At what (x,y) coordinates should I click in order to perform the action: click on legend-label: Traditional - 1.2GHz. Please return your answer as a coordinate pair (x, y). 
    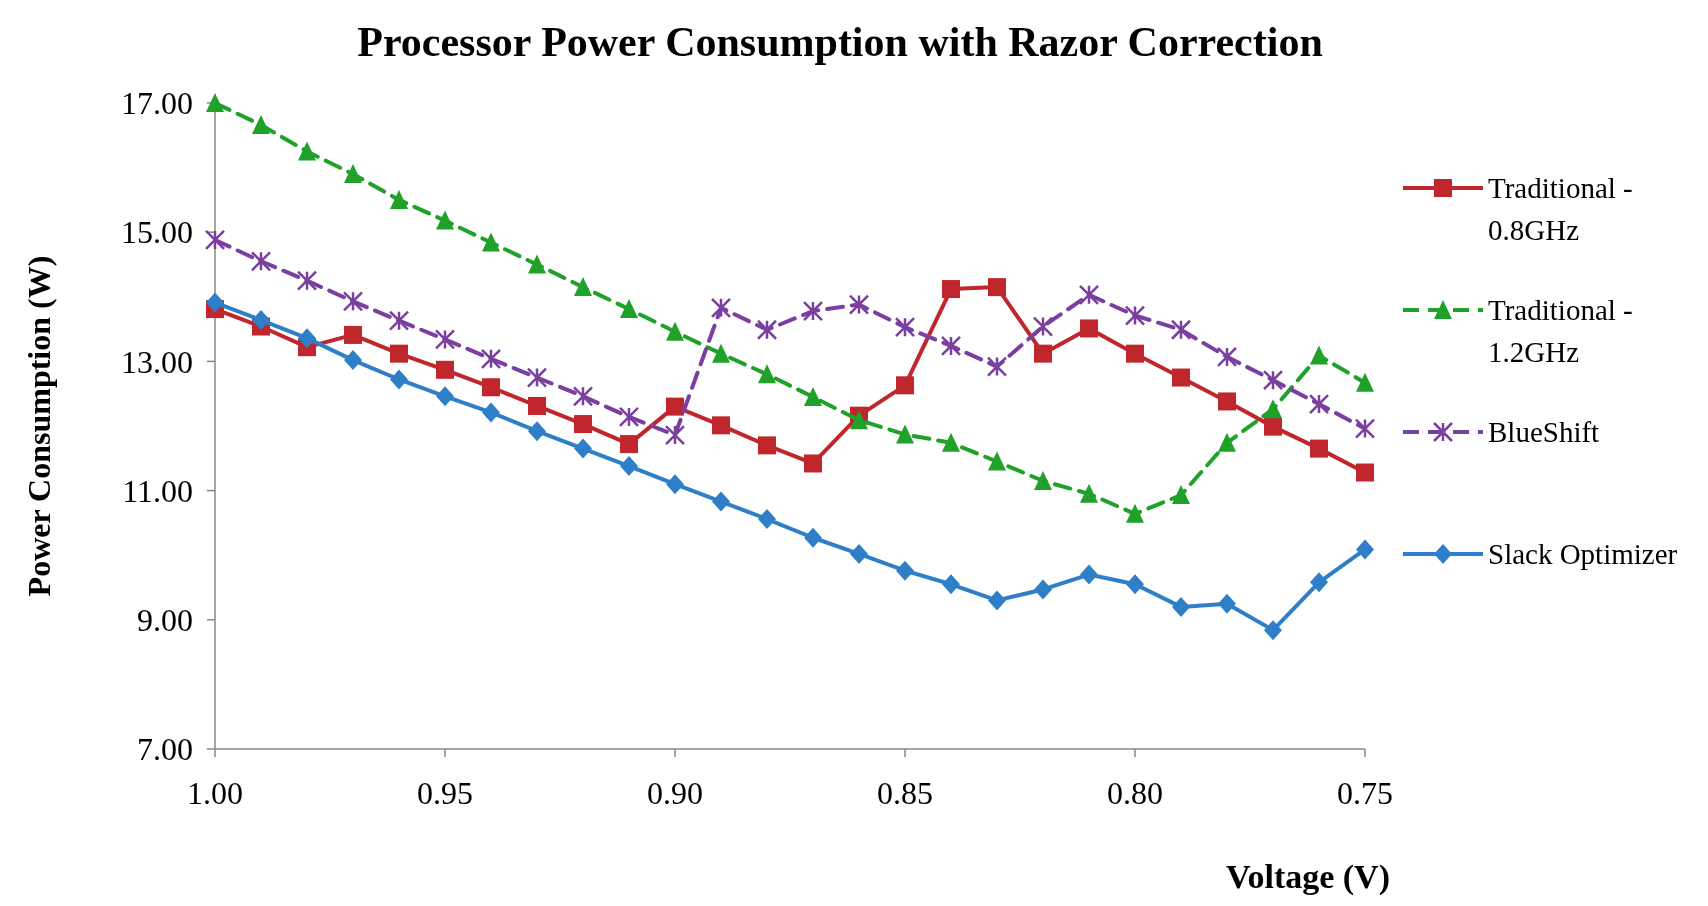
    Looking at the image, I should click on (1560, 331).